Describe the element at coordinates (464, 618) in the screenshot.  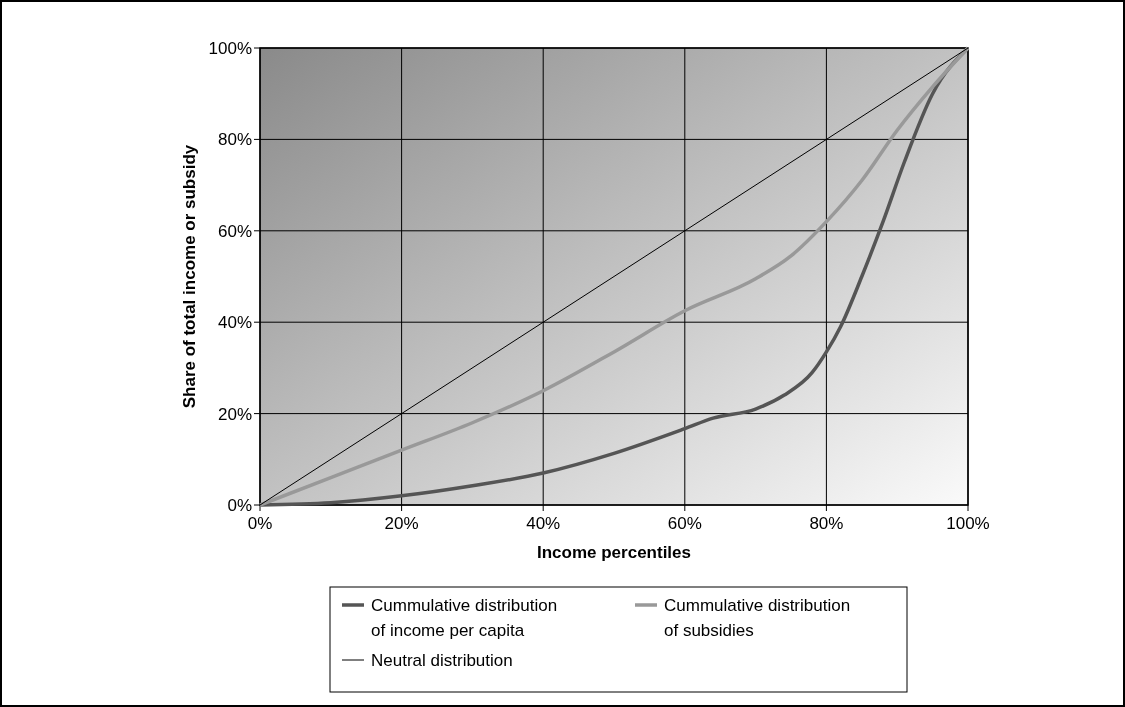
I see `legend-label: Cummulative distribution of income per capita` at that location.